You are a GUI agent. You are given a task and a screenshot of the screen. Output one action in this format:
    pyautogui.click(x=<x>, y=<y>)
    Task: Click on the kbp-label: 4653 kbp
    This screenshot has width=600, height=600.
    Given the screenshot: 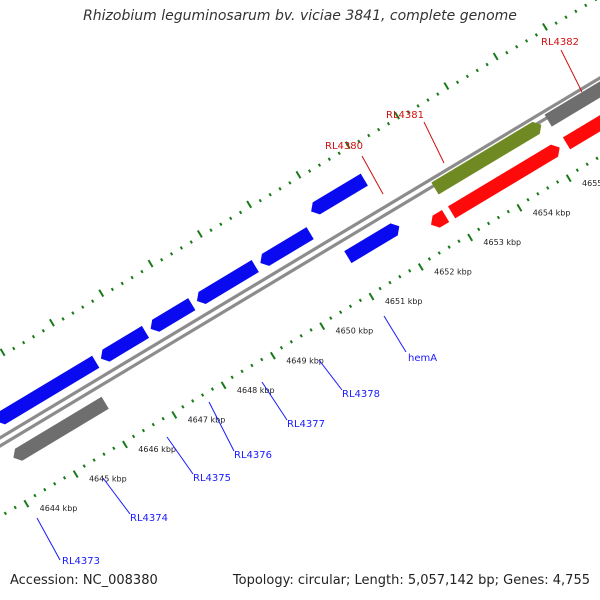 What is the action you would take?
    pyautogui.click(x=502, y=242)
    